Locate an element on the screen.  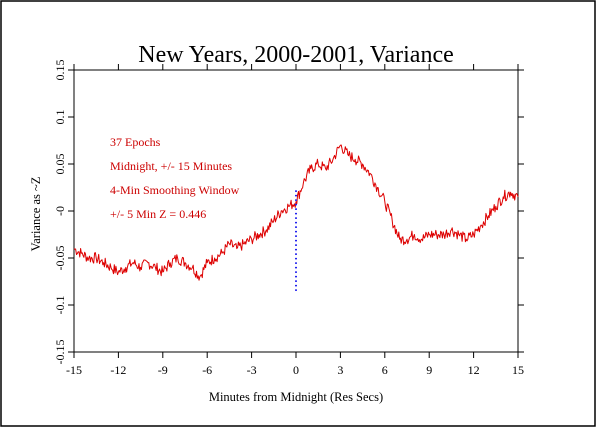
y-tick-label: -0 is located at coordinates (60, 211).